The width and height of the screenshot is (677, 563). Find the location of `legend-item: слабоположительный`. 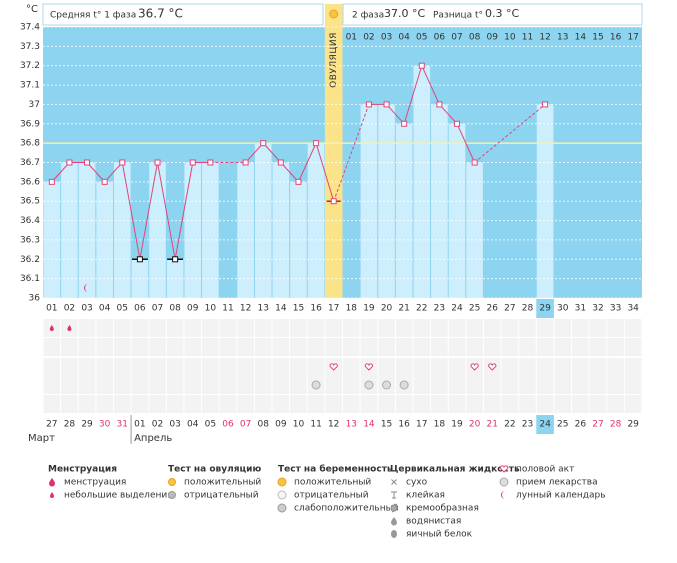

legend-item: слабоположительный is located at coordinates (346, 509).